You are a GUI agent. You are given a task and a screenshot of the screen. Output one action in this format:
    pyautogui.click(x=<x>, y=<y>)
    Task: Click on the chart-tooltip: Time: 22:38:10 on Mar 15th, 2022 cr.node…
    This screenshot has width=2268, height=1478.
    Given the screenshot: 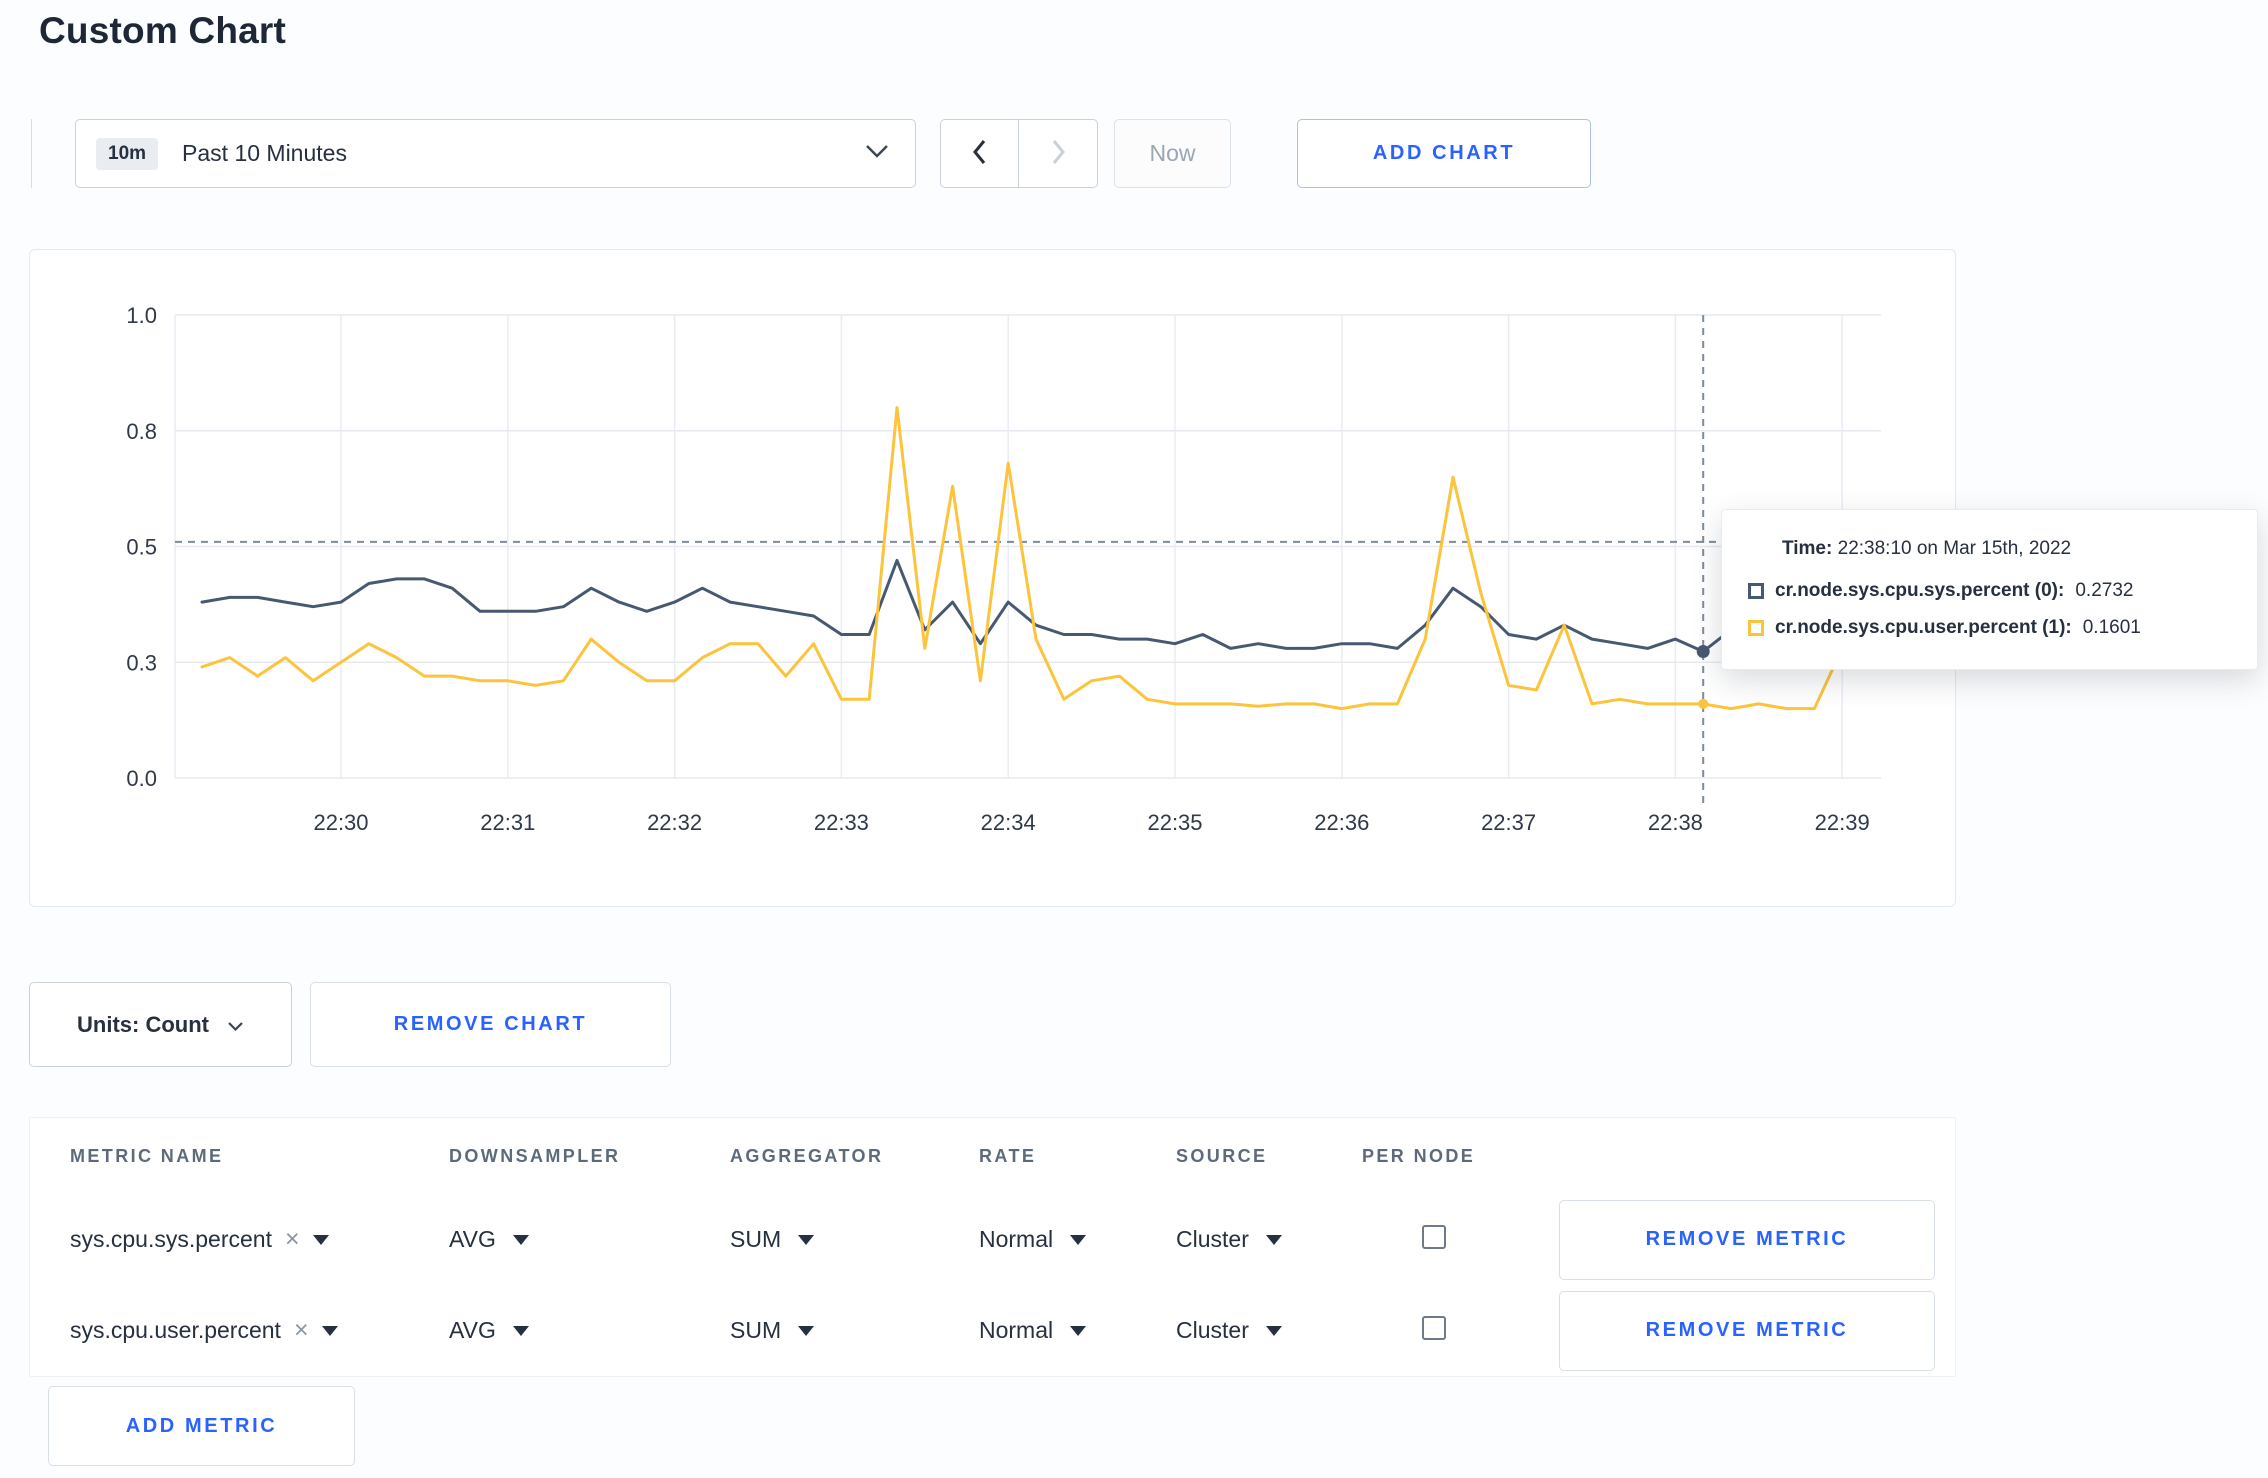 What is the action you would take?
    pyautogui.click(x=1989, y=589)
    